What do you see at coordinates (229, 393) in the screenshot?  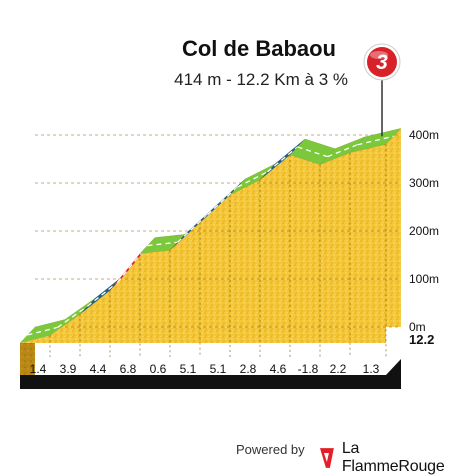 I see `km-label: 7` at bounding box center [229, 393].